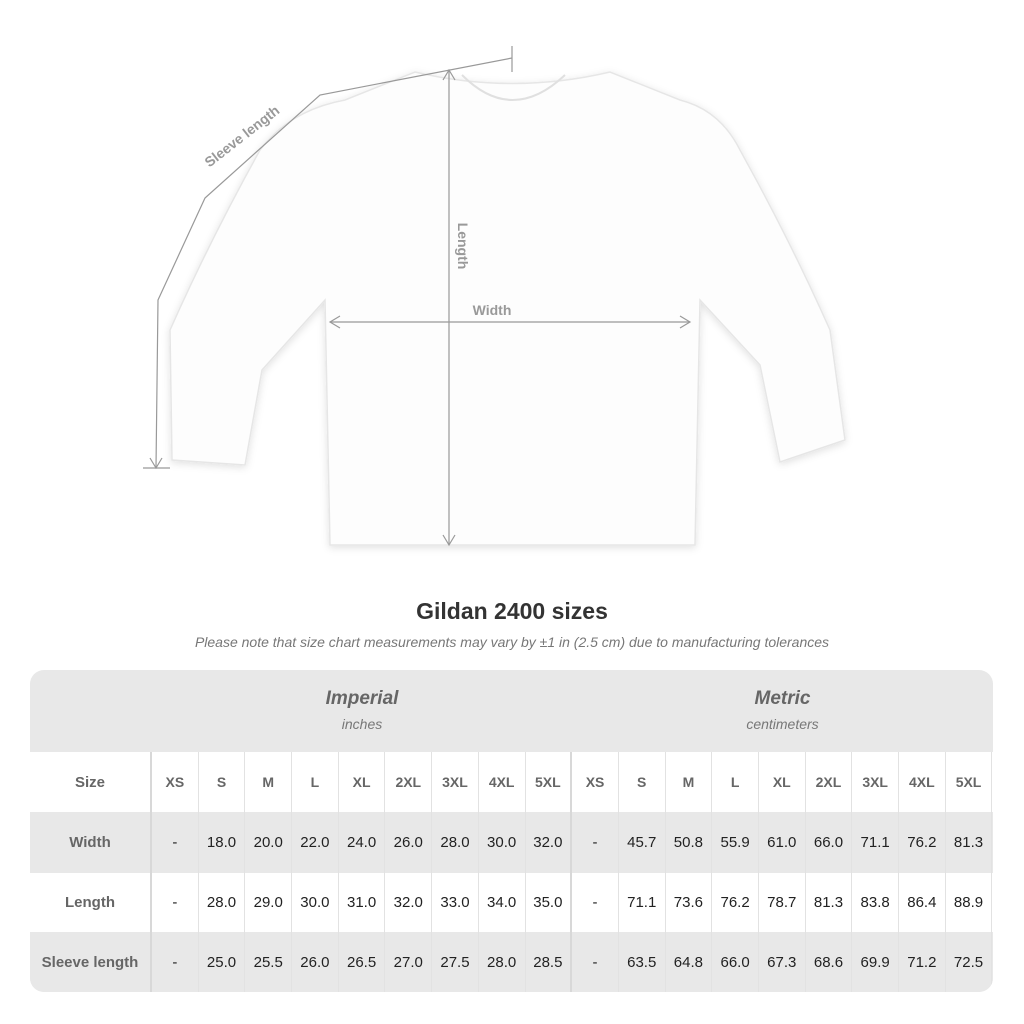  What do you see at coordinates (362, 711) in the screenshot?
I see `imperial-header: Imperial inches` at bounding box center [362, 711].